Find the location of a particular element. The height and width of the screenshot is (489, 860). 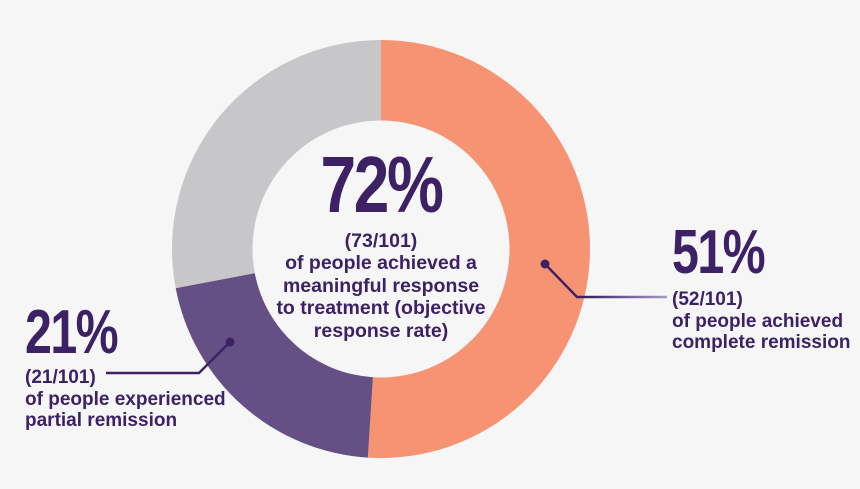

callout-description-line: of people achieved is located at coordinates (758, 321).